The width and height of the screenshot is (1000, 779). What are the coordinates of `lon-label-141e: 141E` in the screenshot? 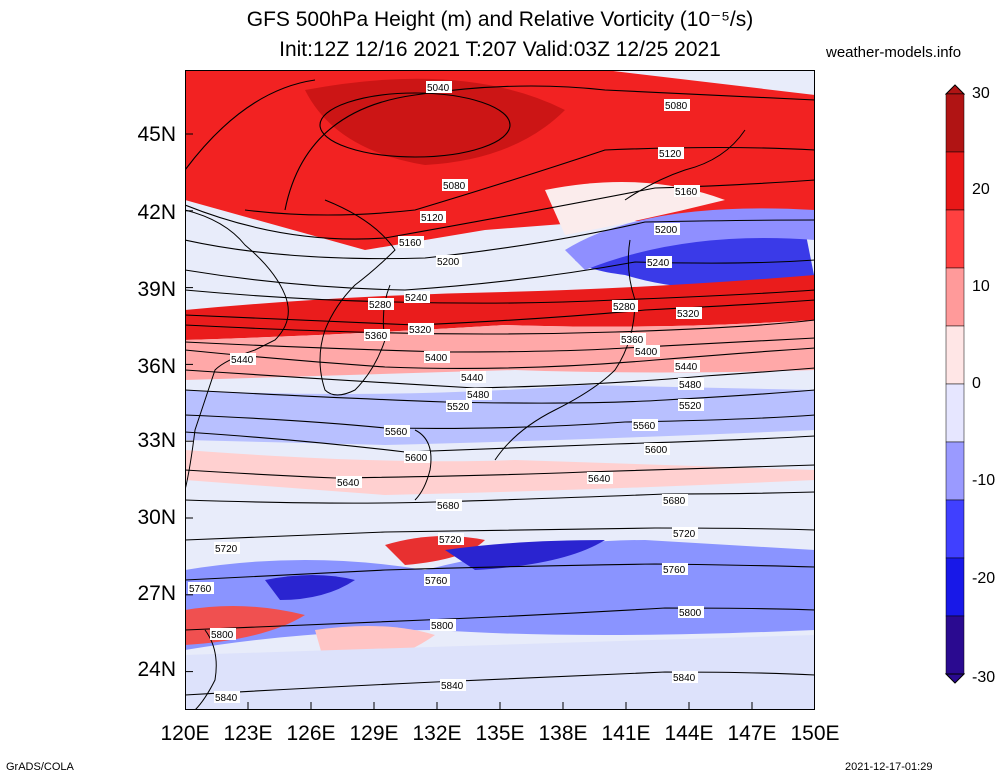 It's located at (626, 733).